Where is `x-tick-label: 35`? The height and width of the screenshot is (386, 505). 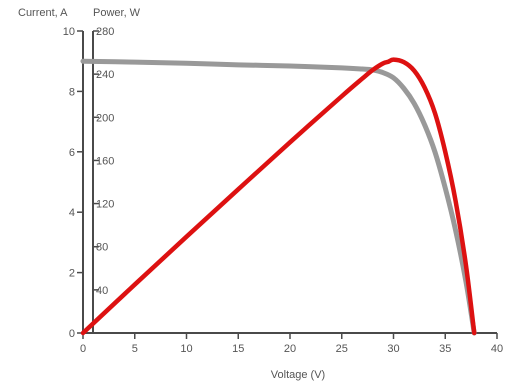 x-tick-label: 35 is located at coordinates (445, 349).